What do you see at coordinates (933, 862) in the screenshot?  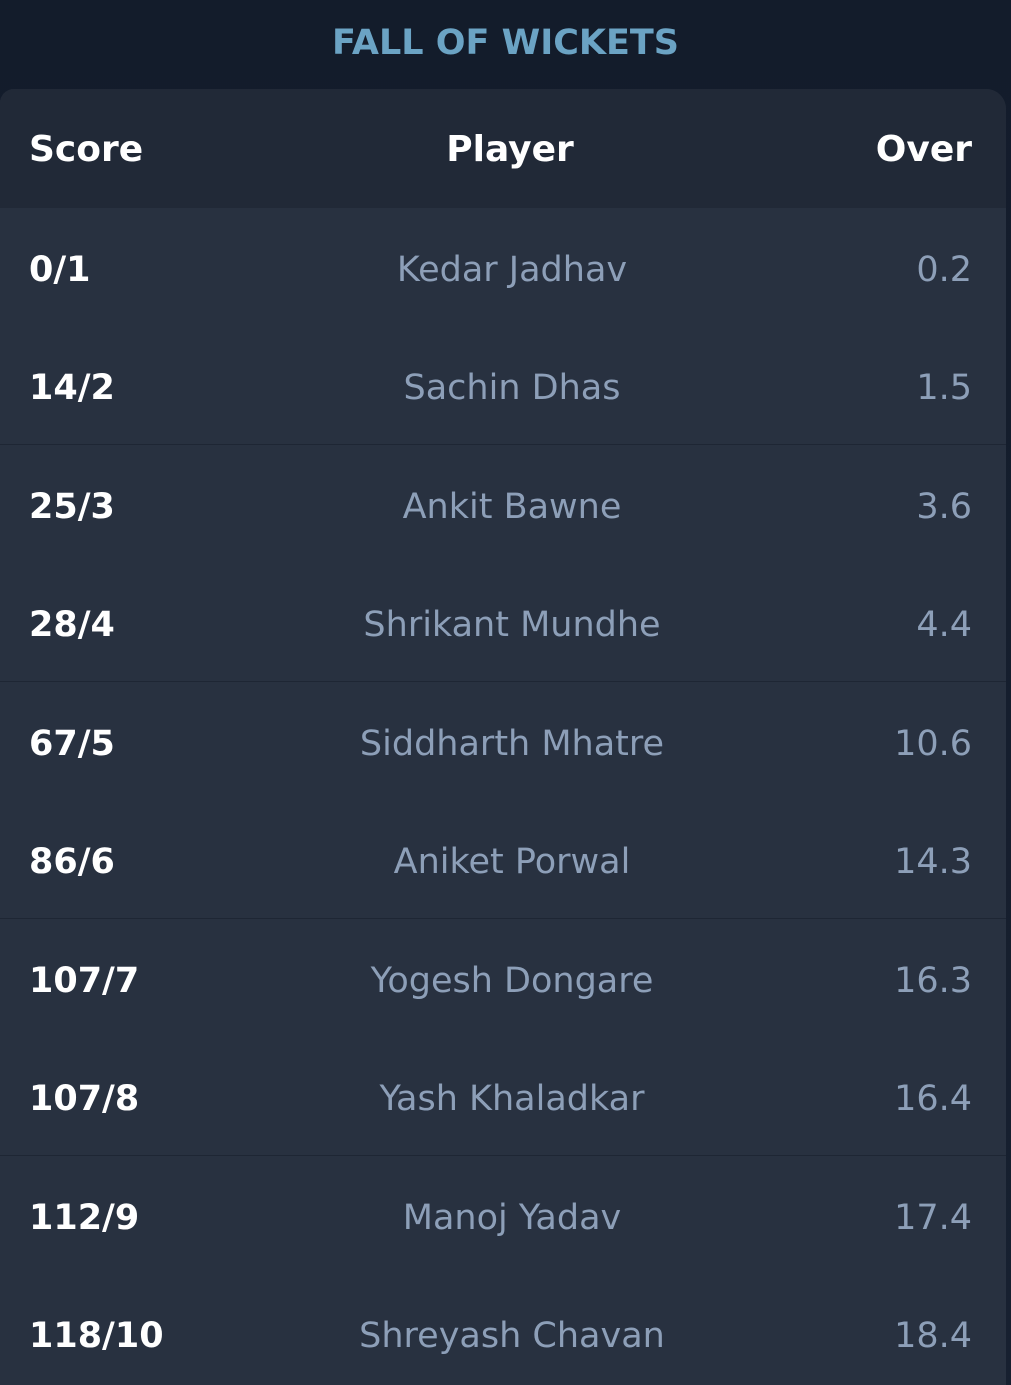 I see `over-cell: 14.3` at bounding box center [933, 862].